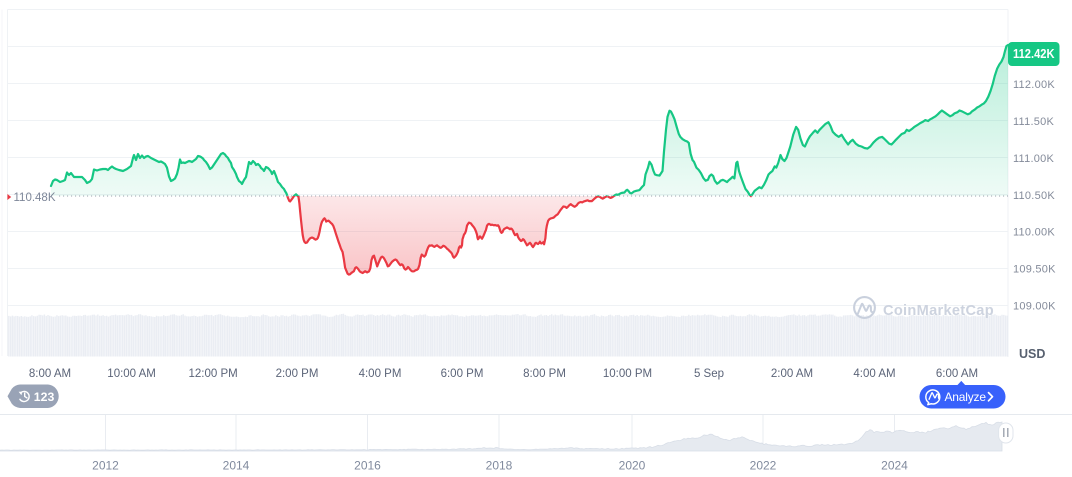 The height and width of the screenshot is (477, 1072). Describe the element at coordinates (894, 466) in the screenshot. I see `svg-text: 2024` at that location.